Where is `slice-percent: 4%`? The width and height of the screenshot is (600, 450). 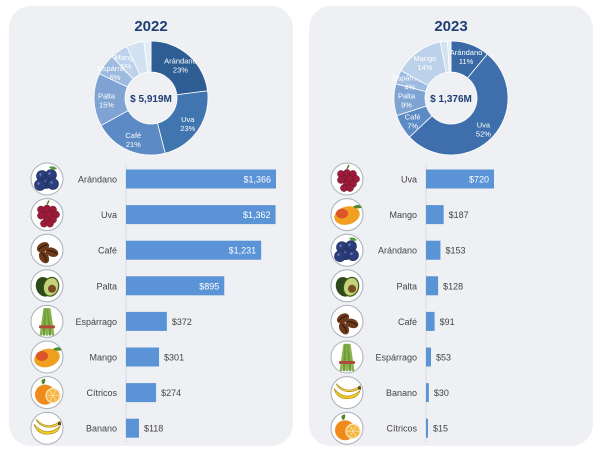 slice-percent: 4% is located at coordinates (409, 87).